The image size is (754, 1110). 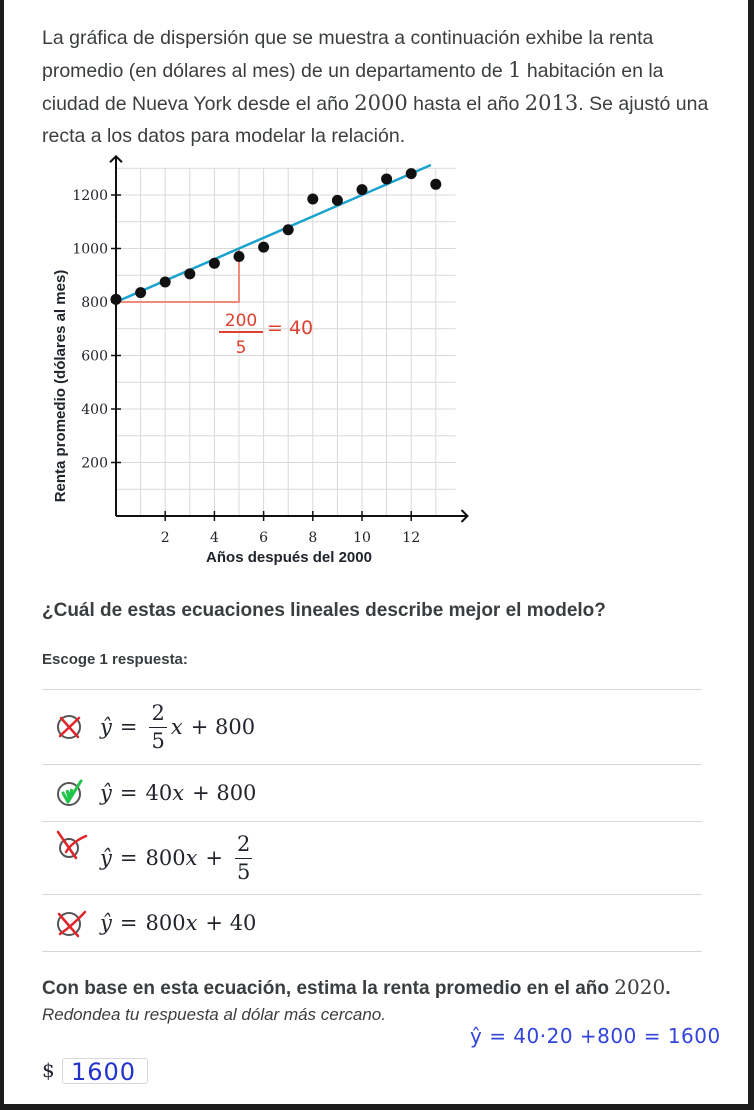 What do you see at coordinates (224, 793) in the screenshot?
I see `option-b-constant: + 800` at bounding box center [224, 793].